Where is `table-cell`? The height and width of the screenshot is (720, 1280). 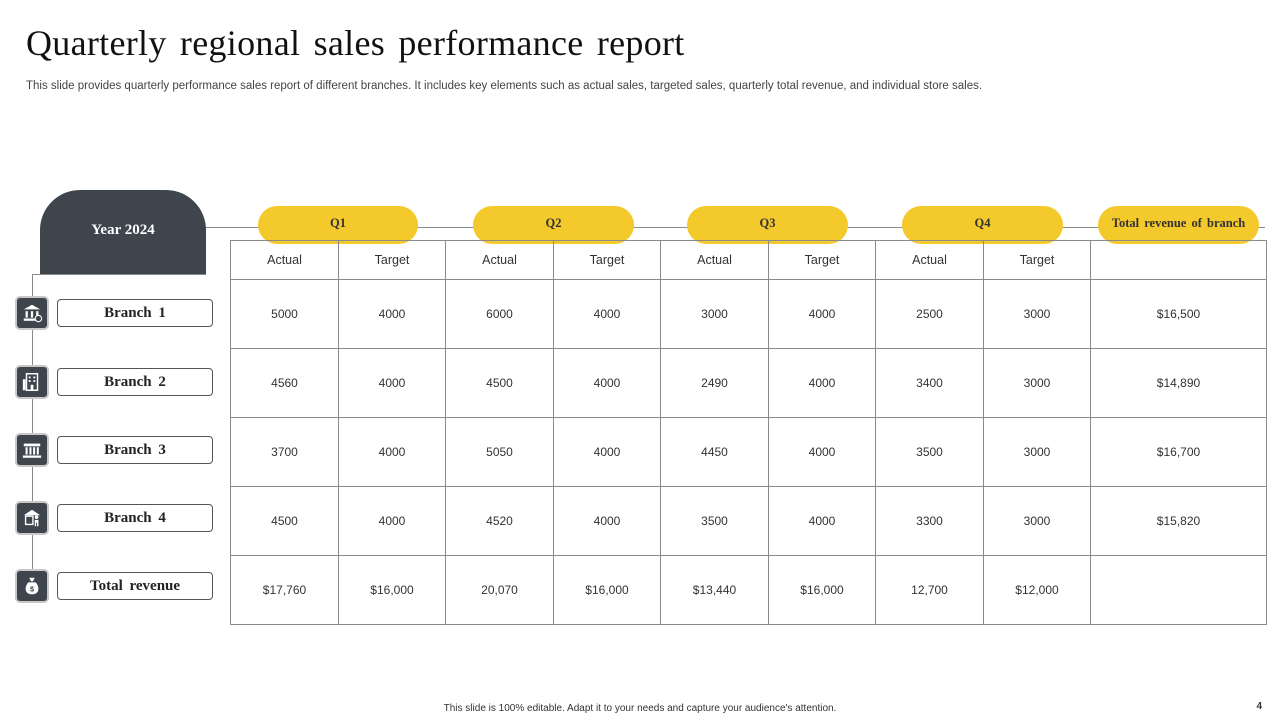
table-cell is located at coordinates (1178, 590).